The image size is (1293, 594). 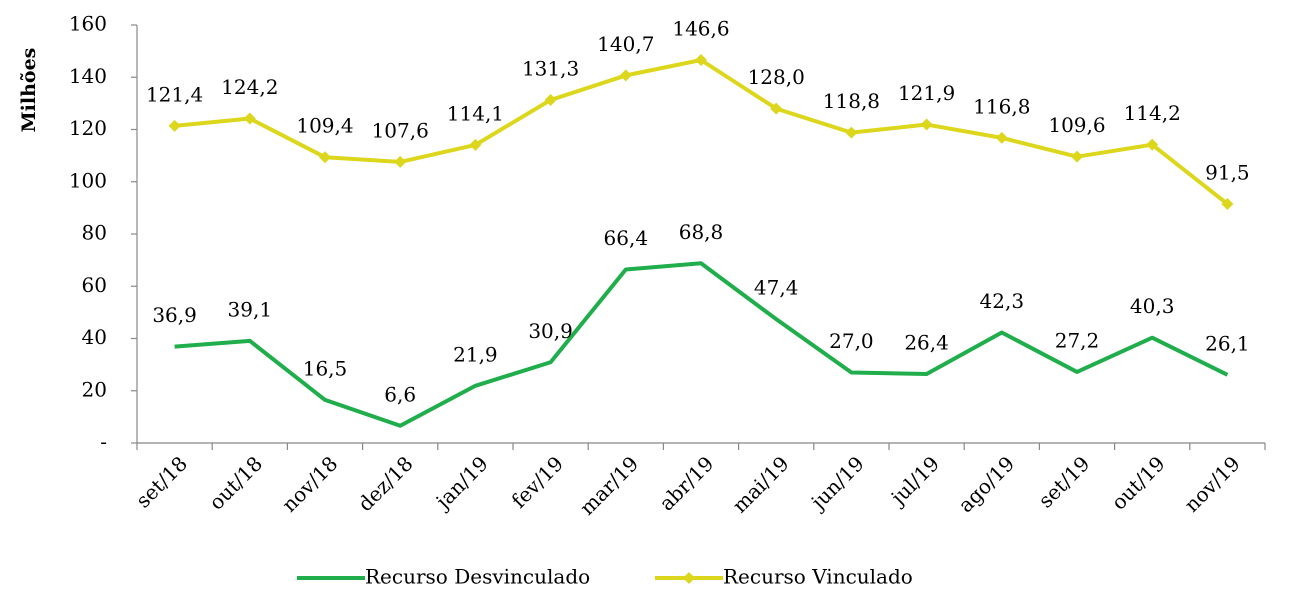 What do you see at coordinates (986, 484) in the screenshot?
I see `x-tick-label: ago/19` at bounding box center [986, 484].